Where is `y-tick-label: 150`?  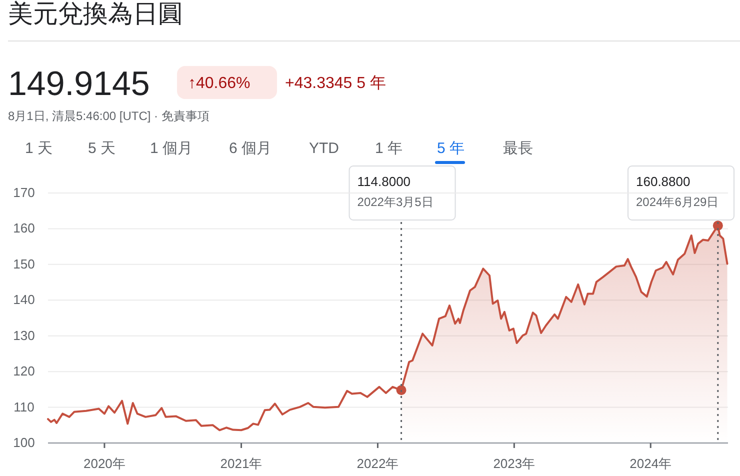 y-tick-label: 150 is located at coordinates (24, 264).